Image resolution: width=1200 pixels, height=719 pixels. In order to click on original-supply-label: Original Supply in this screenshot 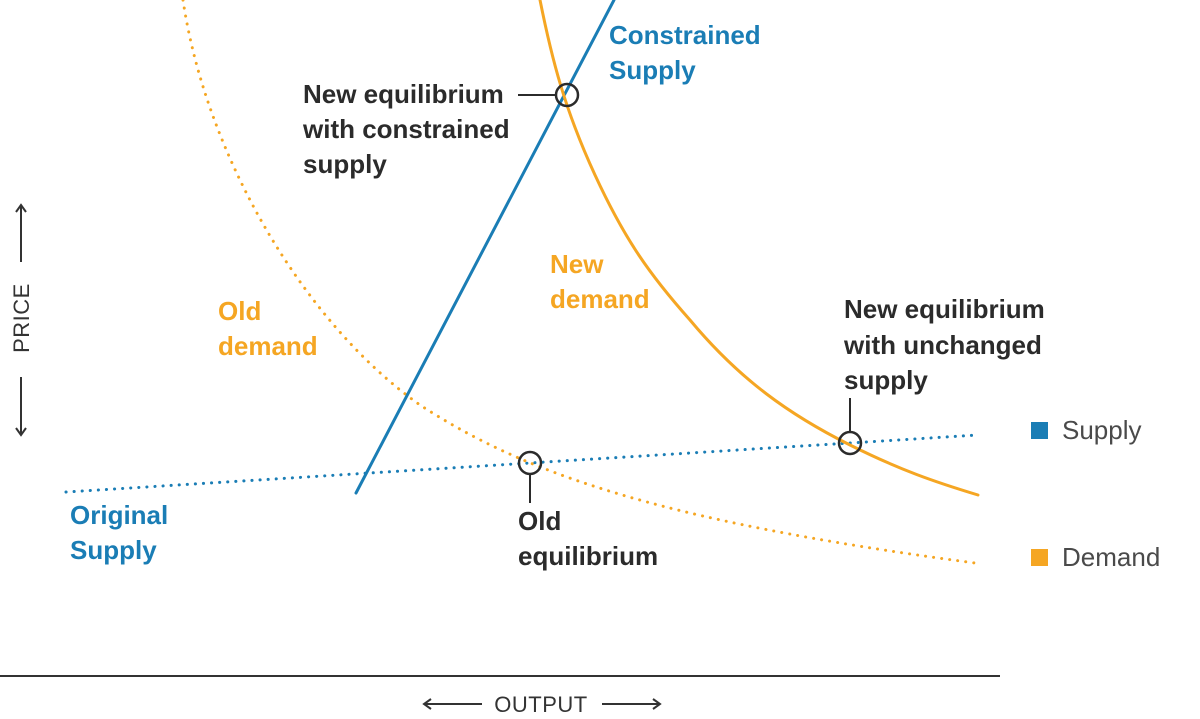, I will do `click(122, 532)`.